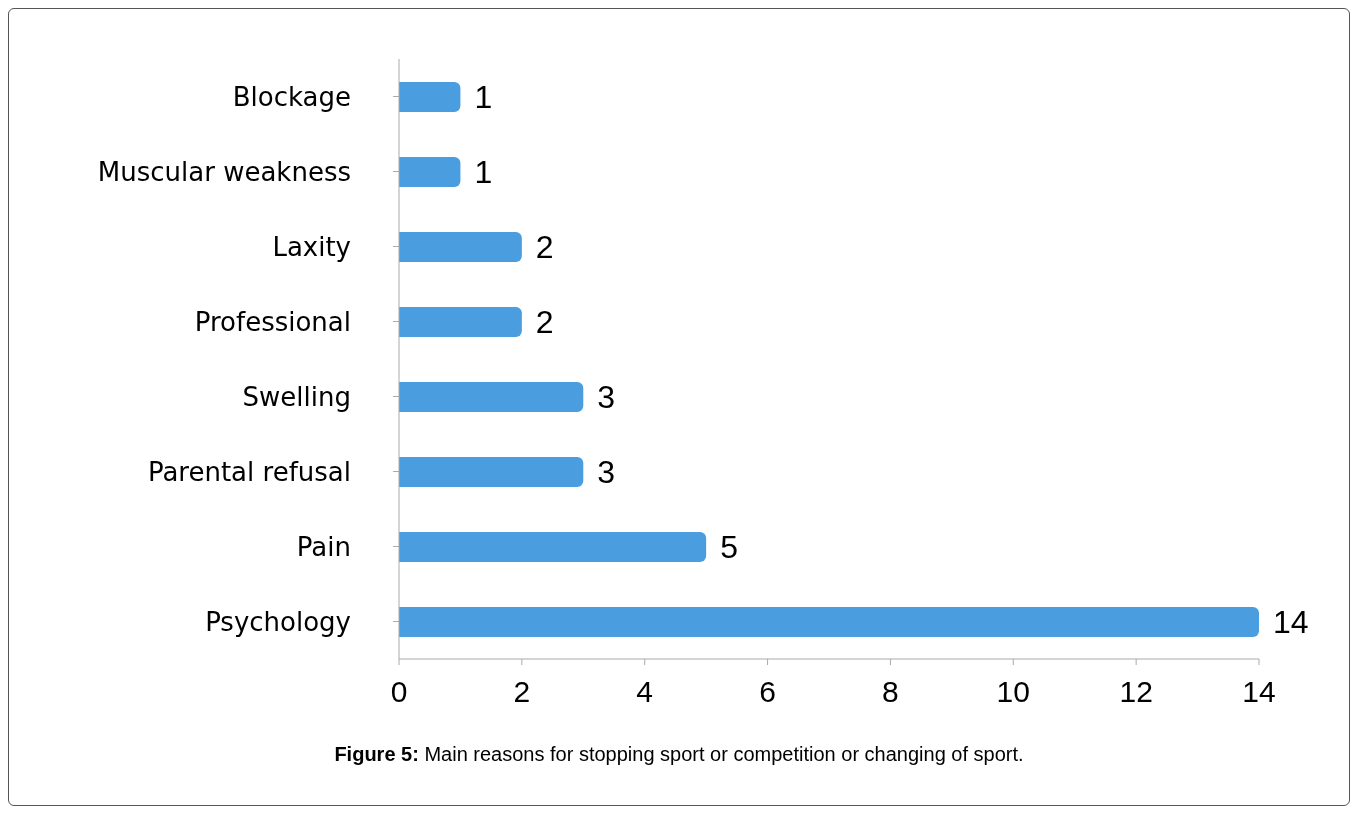  What do you see at coordinates (522, 692) in the screenshot?
I see `x-tick-label: 2` at bounding box center [522, 692].